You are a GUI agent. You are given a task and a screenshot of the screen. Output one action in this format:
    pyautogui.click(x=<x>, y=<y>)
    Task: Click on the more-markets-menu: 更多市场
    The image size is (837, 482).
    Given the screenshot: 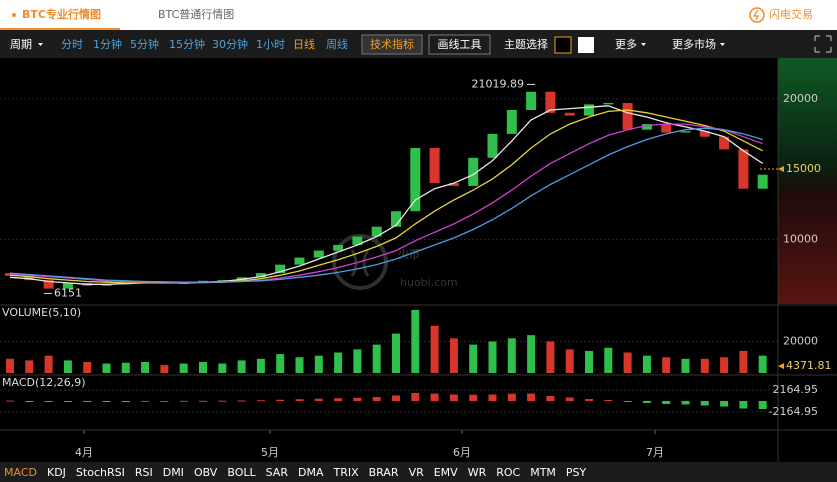 What is the action you would take?
    pyautogui.click(x=694, y=44)
    